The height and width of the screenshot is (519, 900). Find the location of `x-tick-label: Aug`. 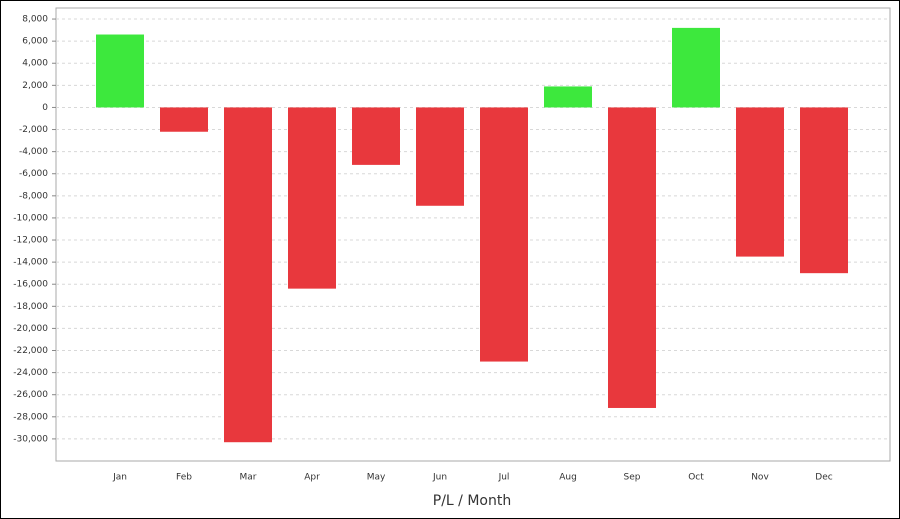

x-tick-label: Aug is located at coordinates (568, 478).